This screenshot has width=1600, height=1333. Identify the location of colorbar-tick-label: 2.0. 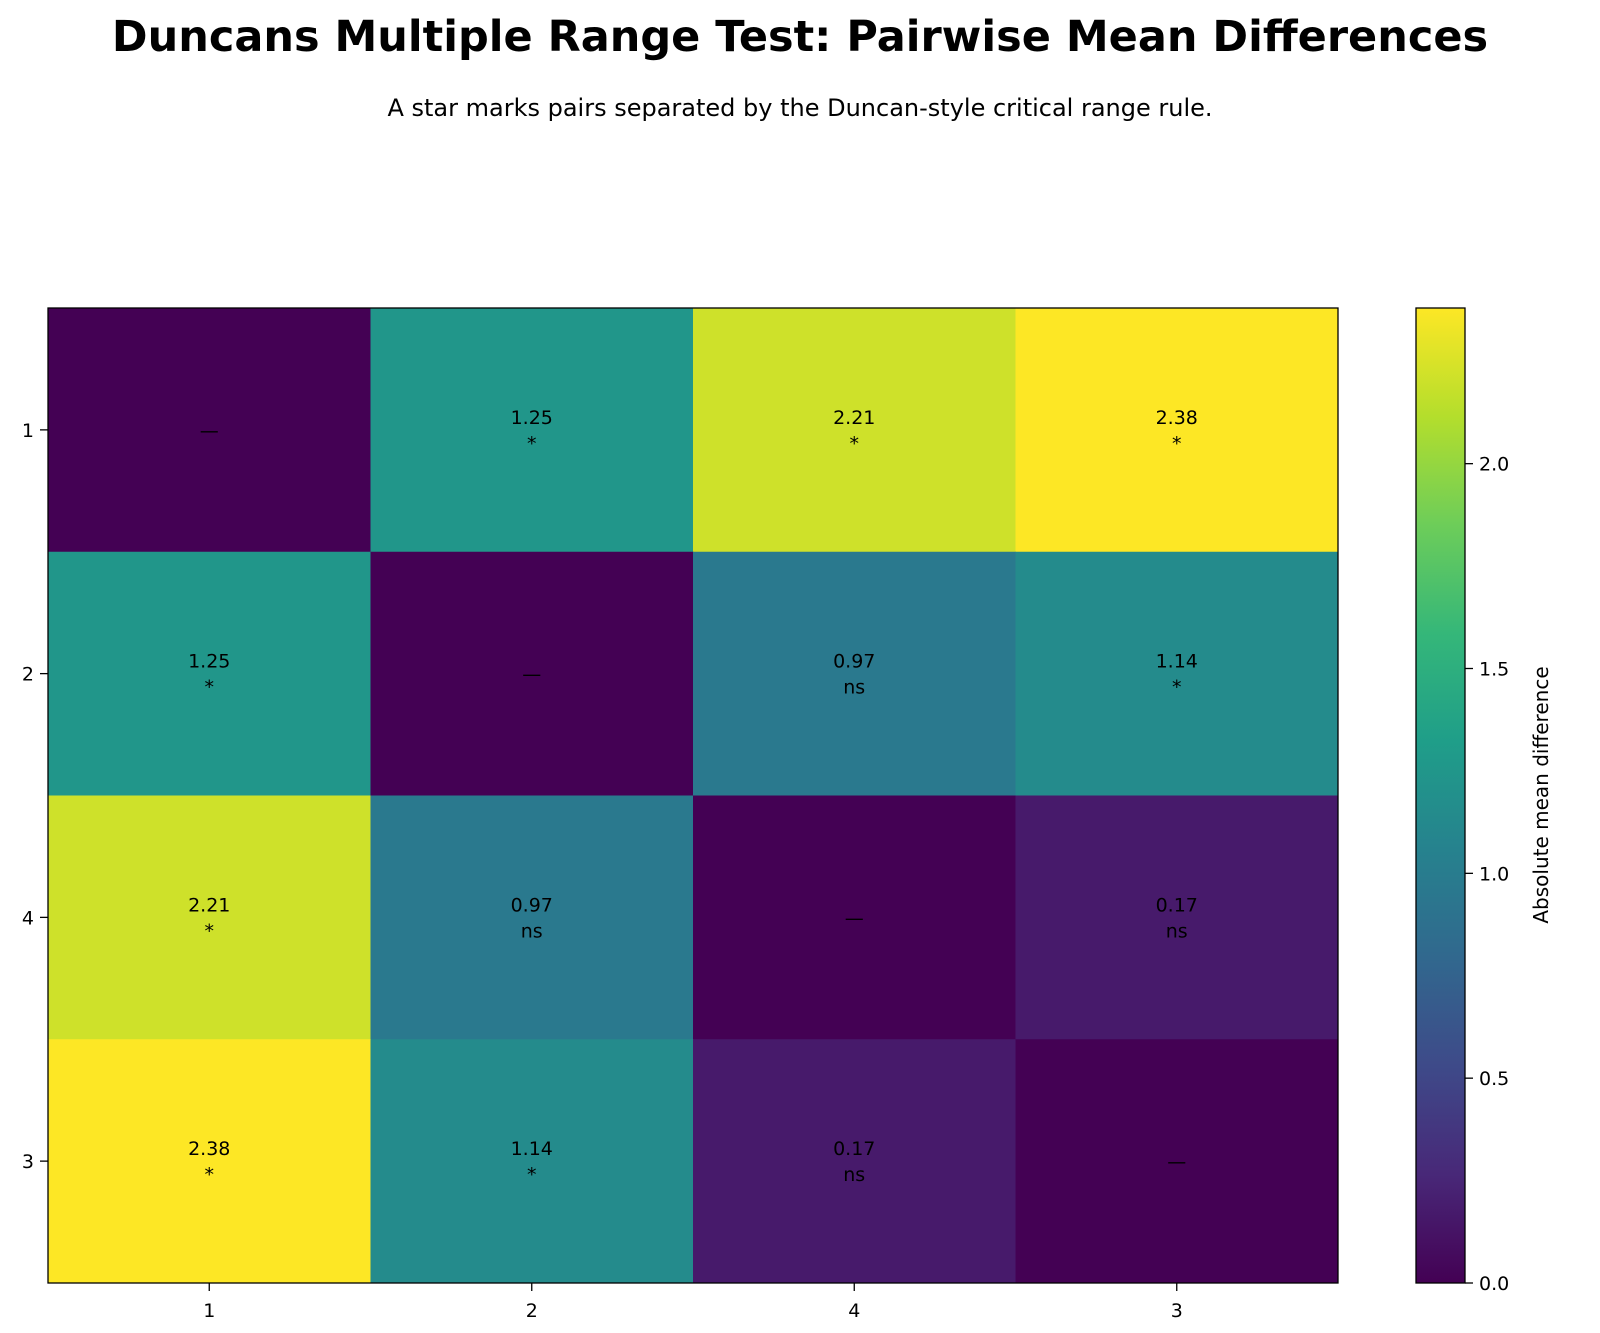
(1494, 465).